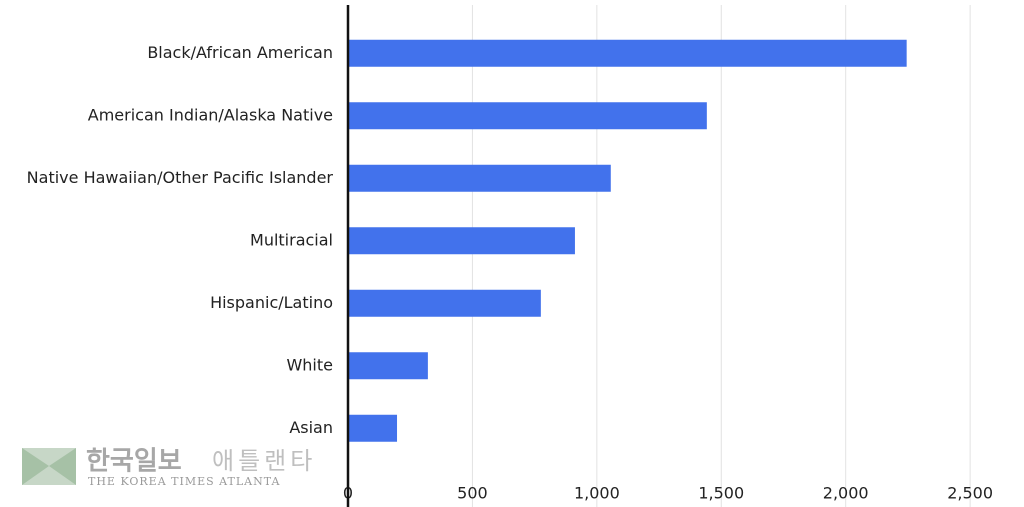  Describe the element at coordinates (184, 481) in the screenshot. I see `watermark-caption: THE KOREA TIMES ATLANTA` at that location.